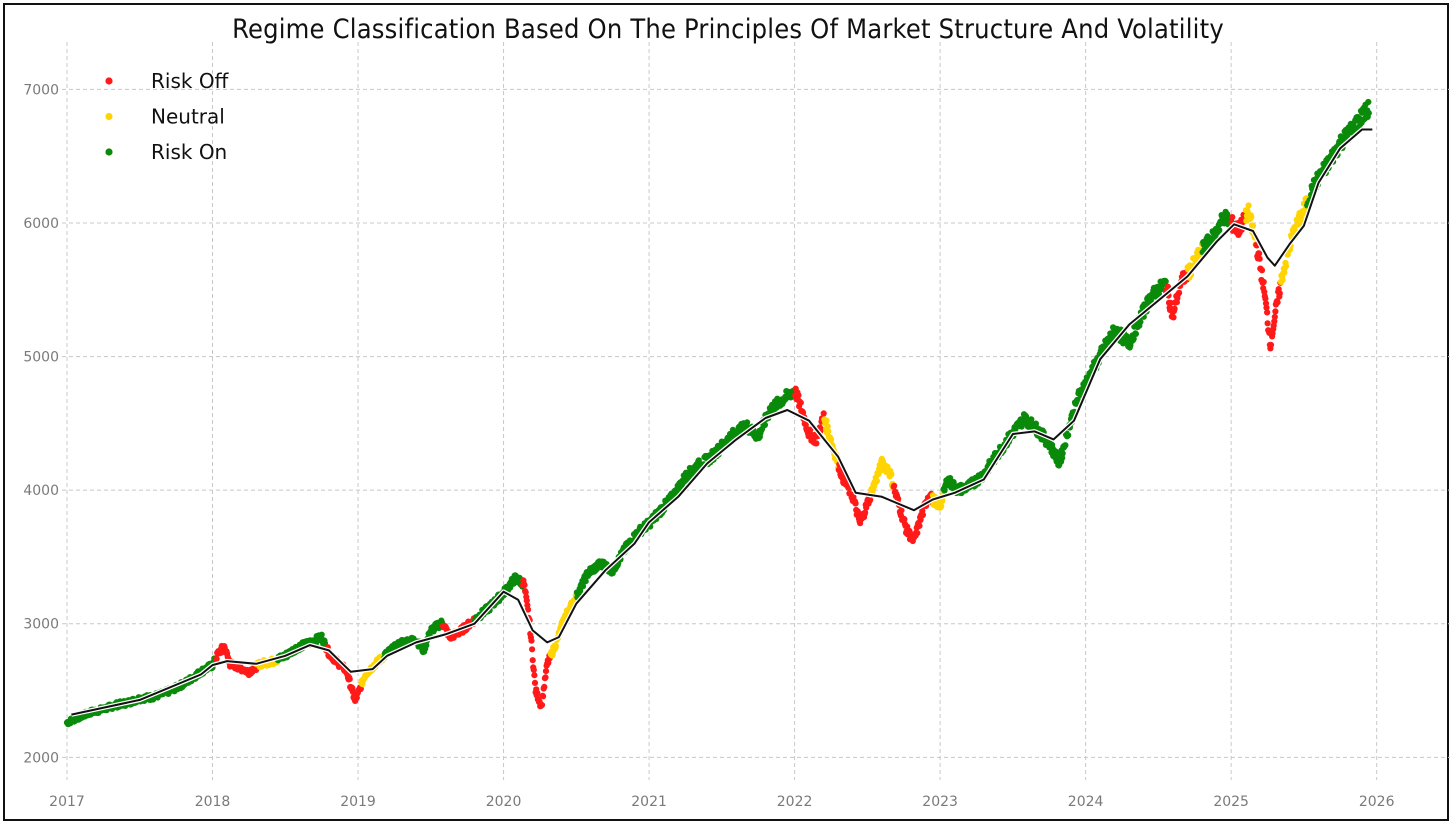  I want to click on x-tick-label: 2023, so click(940, 802).